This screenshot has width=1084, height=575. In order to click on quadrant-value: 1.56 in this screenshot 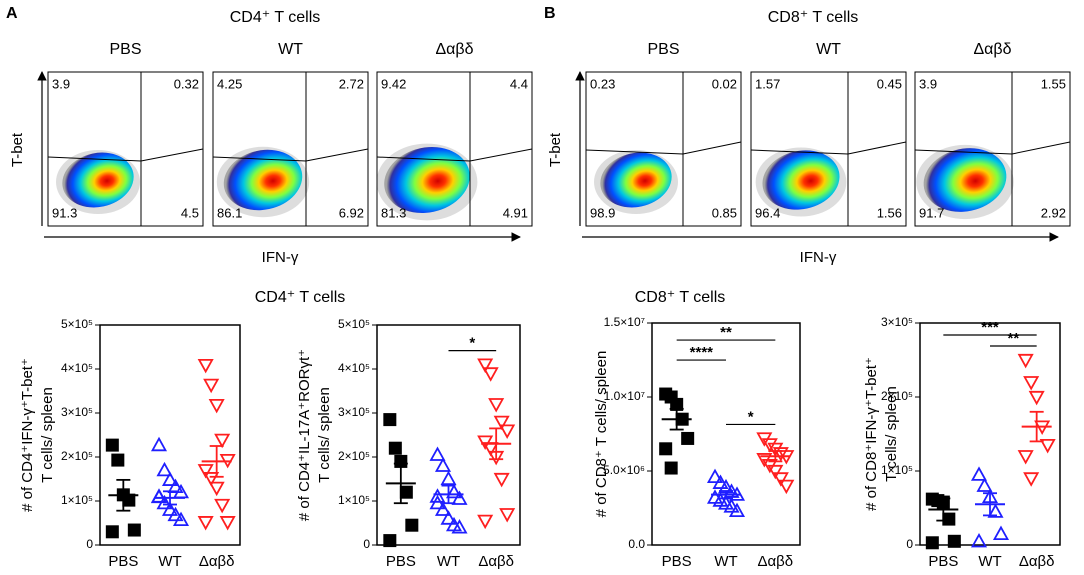, I will do `click(889, 212)`.